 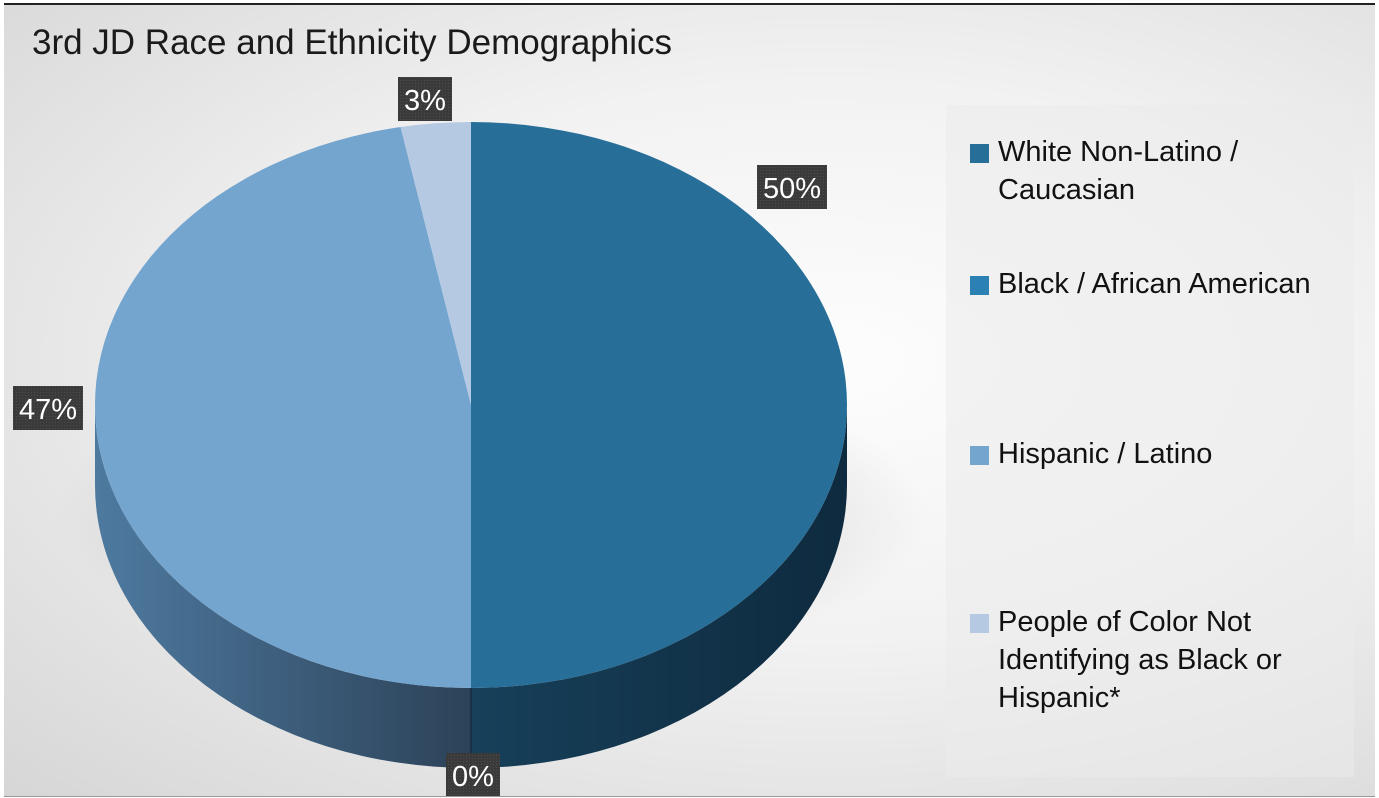 I want to click on legend-item-2: Hispanic / Latino, so click(x=1164, y=454).